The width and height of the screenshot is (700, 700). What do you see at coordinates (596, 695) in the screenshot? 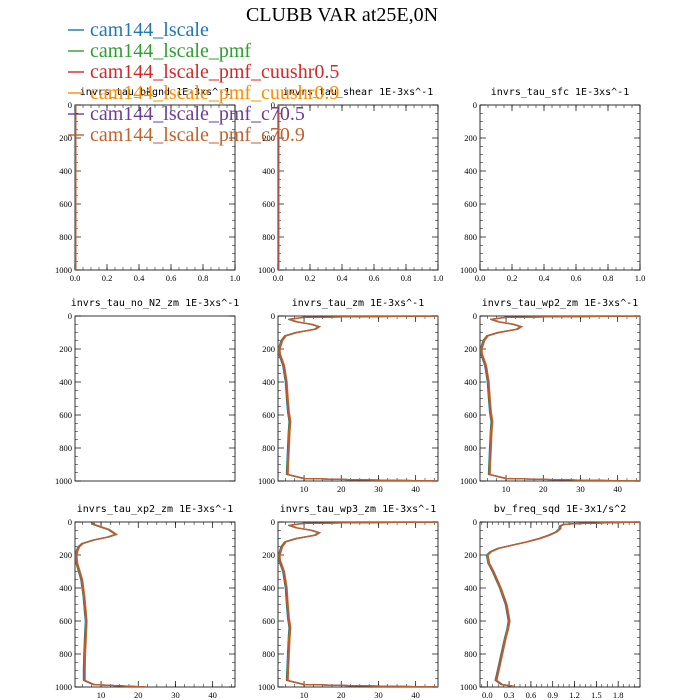
I see `x-tick-label: 1.5` at bounding box center [596, 695].